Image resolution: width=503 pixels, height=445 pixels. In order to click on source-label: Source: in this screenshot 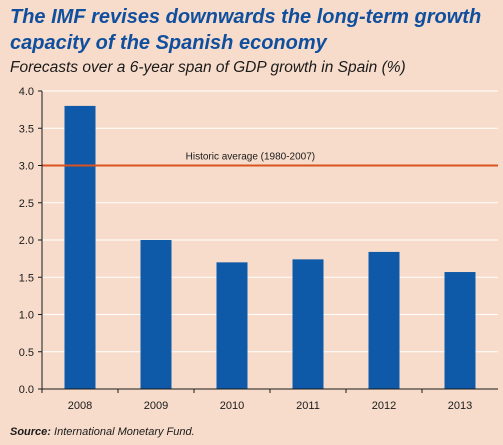, I will do `click(30, 432)`.